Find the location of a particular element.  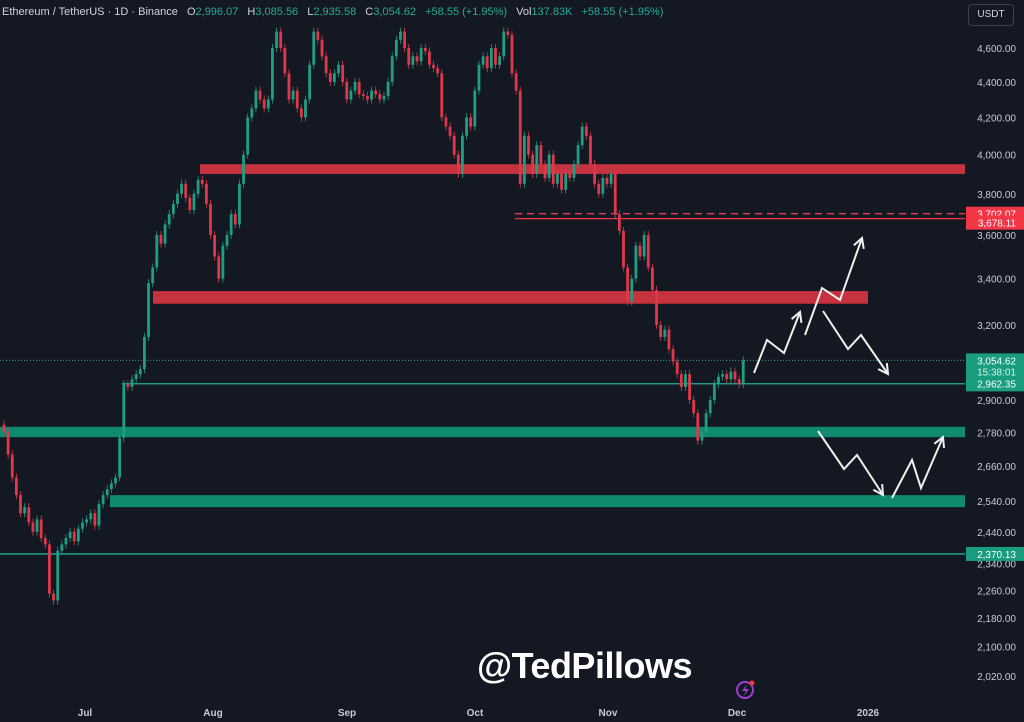

close-value: 3,054.62 is located at coordinates (395, 12).